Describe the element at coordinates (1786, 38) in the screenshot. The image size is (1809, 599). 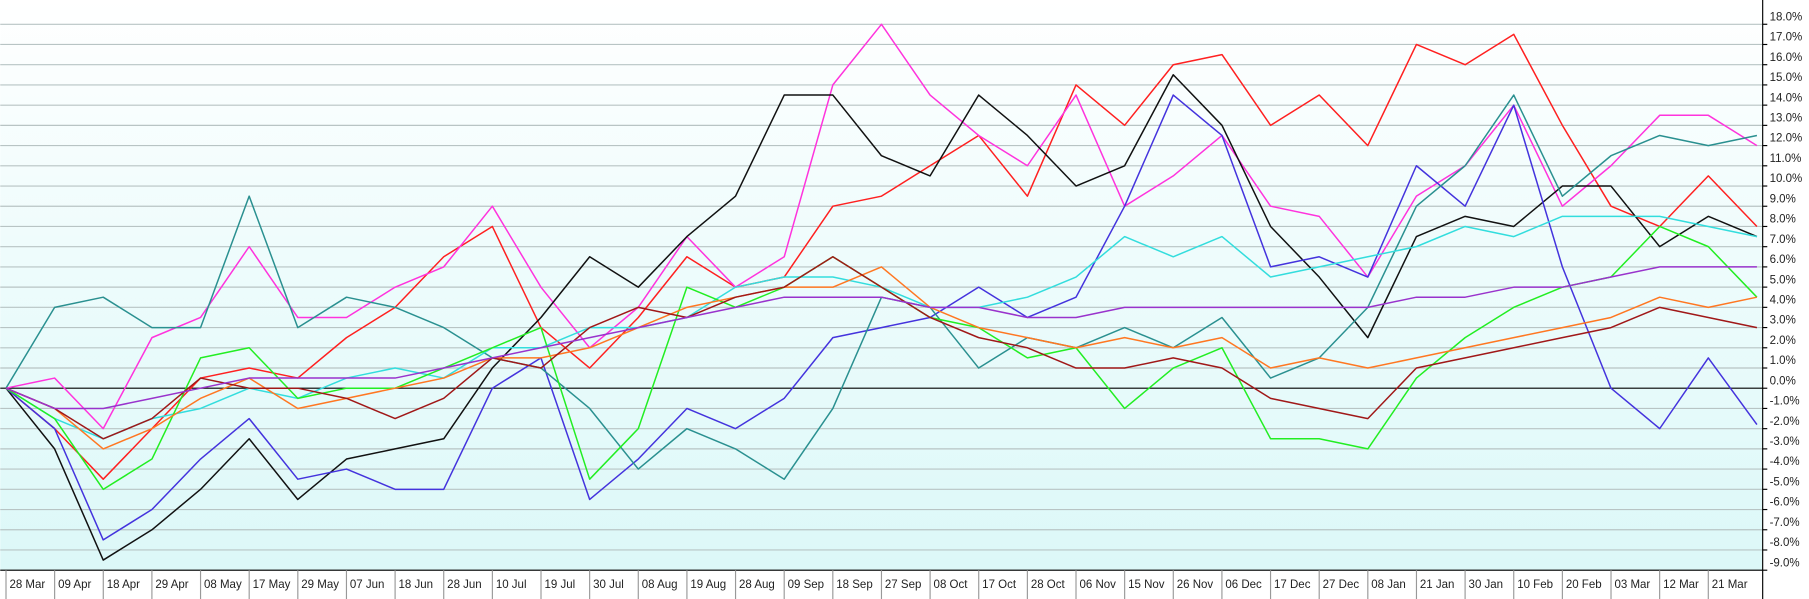
I see `y-tick-label: 17.0%` at that location.